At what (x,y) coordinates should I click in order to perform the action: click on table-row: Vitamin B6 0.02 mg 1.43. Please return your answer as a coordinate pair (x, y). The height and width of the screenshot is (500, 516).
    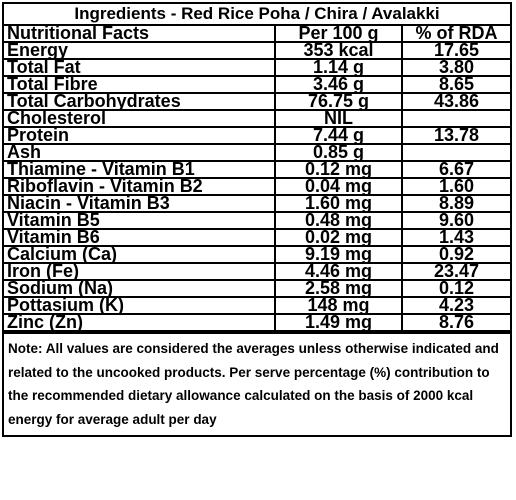
    Looking at the image, I should click on (257, 237).